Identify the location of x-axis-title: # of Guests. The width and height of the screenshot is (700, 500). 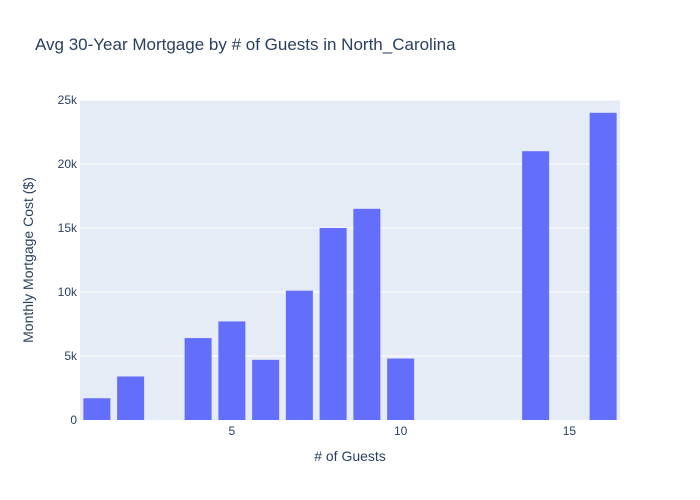
(350, 456).